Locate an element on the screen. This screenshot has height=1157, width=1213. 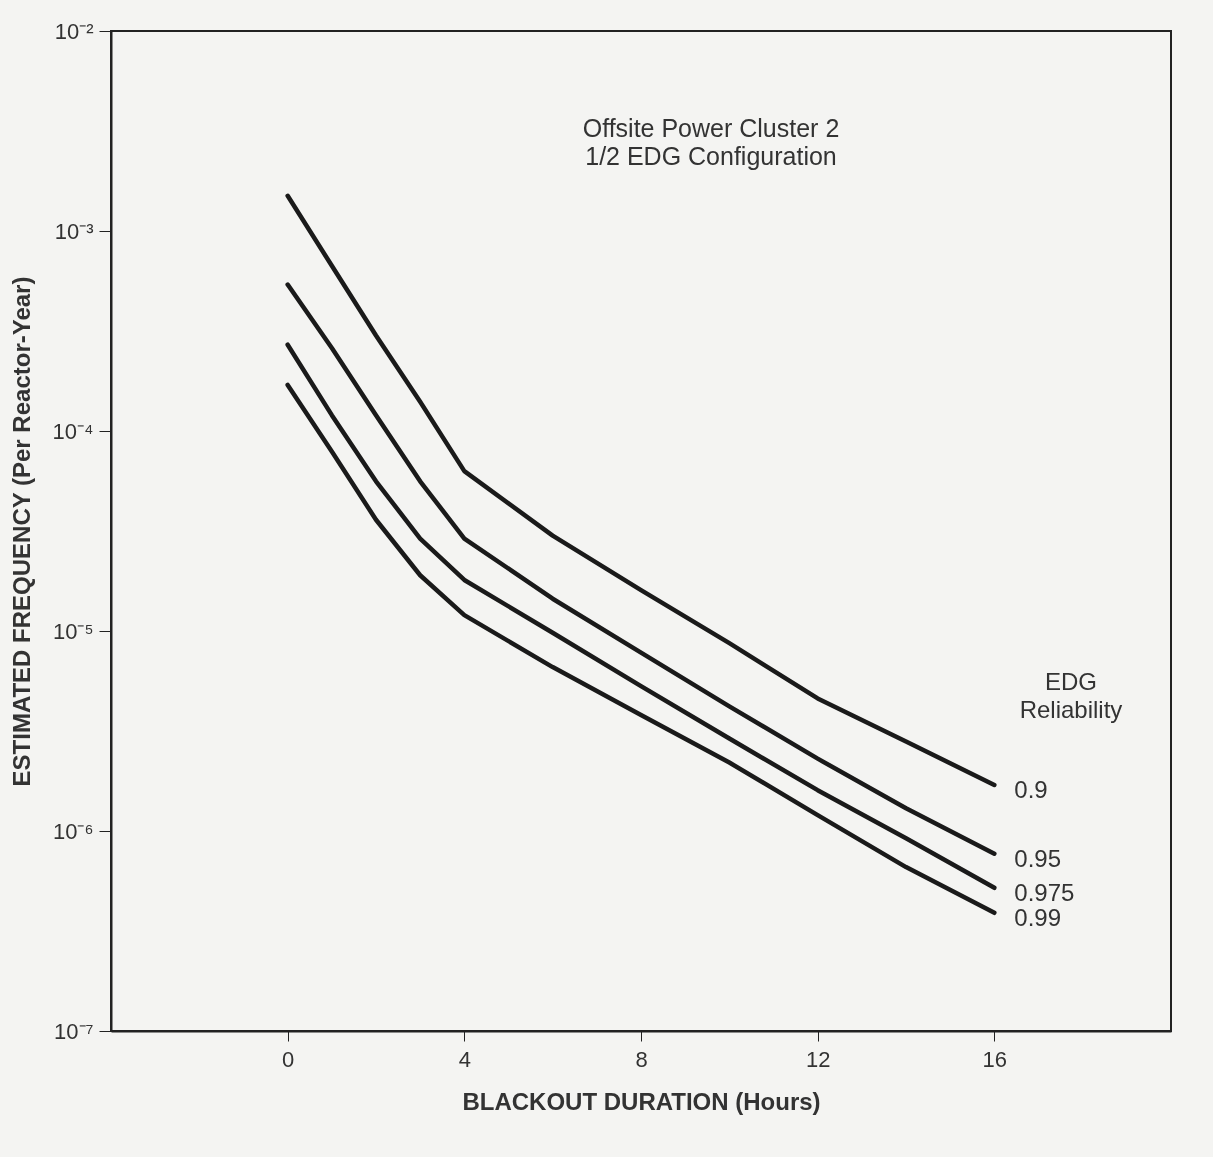
y-tick-label: 10⁻³ is located at coordinates (74, 231).